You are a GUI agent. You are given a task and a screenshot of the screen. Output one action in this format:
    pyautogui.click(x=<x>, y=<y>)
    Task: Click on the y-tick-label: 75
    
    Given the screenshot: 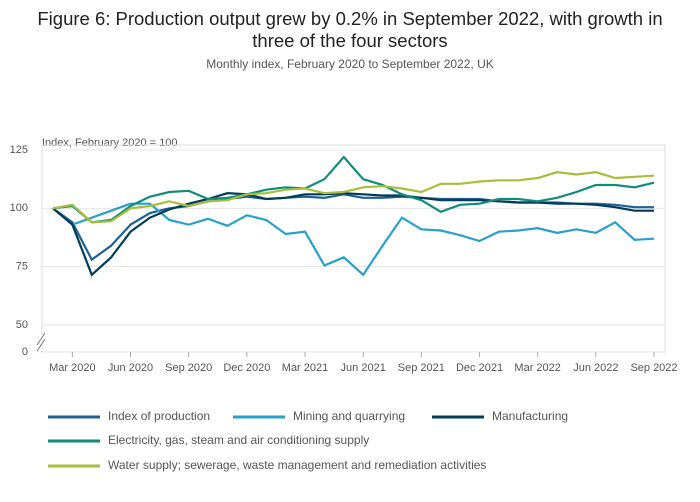 What is the action you would take?
    pyautogui.click(x=22, y=267)
    